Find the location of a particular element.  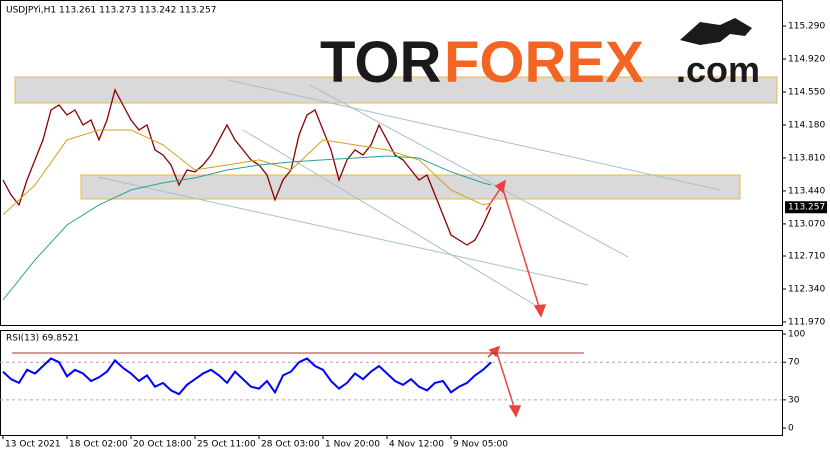

logo-text: .com is located at coordinates (718, 69).